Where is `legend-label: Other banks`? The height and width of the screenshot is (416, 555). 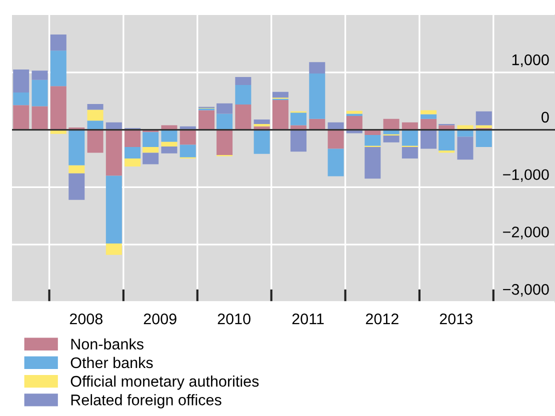 legend-label: Other banks is located at coordinates (111, 362).